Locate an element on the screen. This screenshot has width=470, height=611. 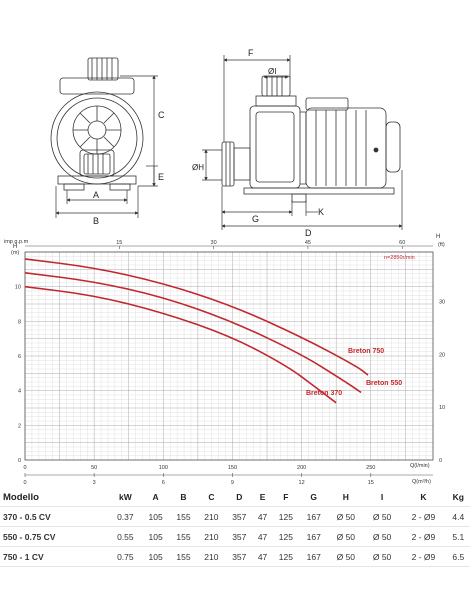
series-label-breton-370: Breton 370 is located at coordinates (324, 393).